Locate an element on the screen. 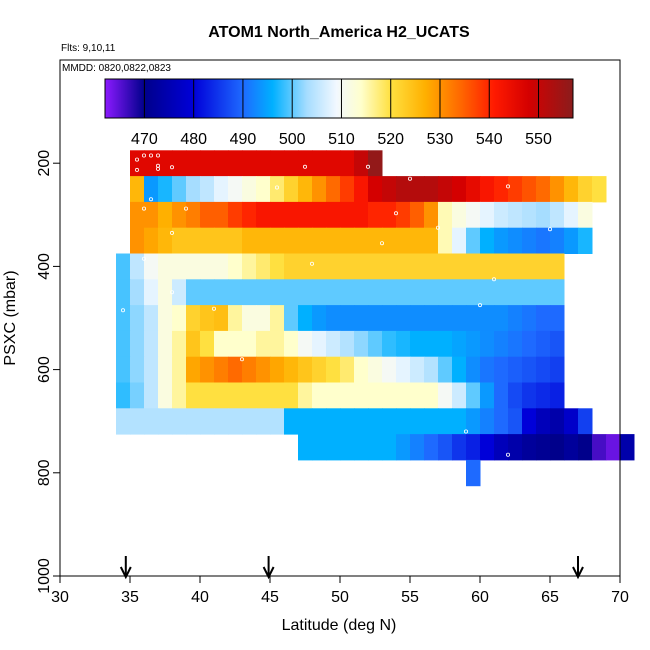  chart-title: ATOM1 North_America H2_UCATS is located at coordinates (339, 32).